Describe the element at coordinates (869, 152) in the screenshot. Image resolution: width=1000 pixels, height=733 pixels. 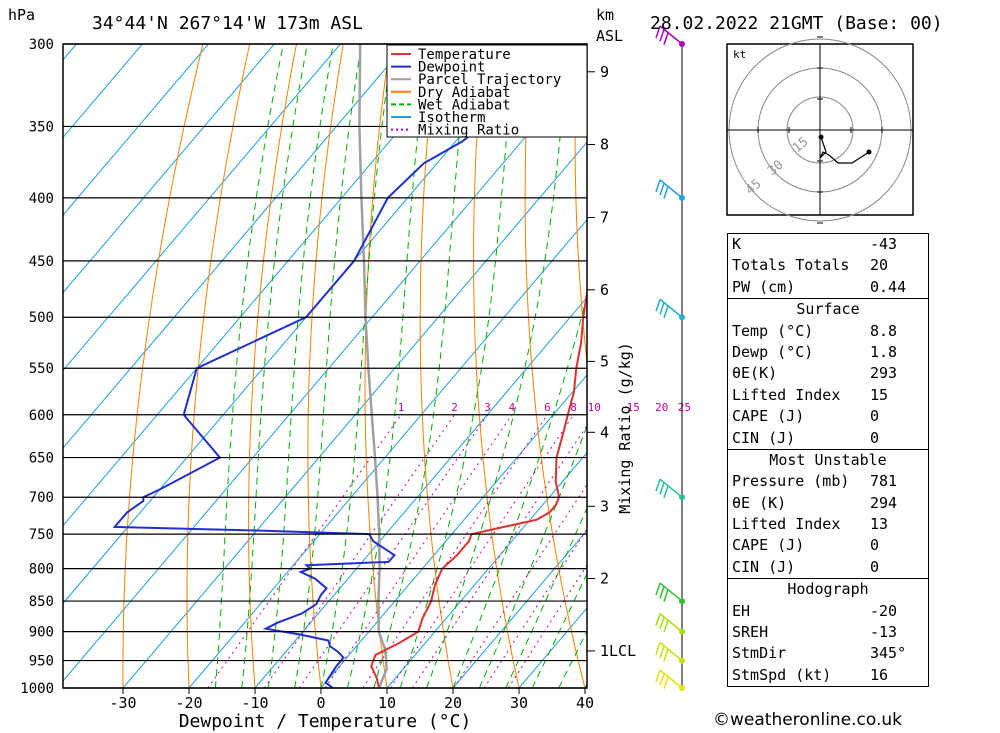
I see `hodograph-end-point` at that location.